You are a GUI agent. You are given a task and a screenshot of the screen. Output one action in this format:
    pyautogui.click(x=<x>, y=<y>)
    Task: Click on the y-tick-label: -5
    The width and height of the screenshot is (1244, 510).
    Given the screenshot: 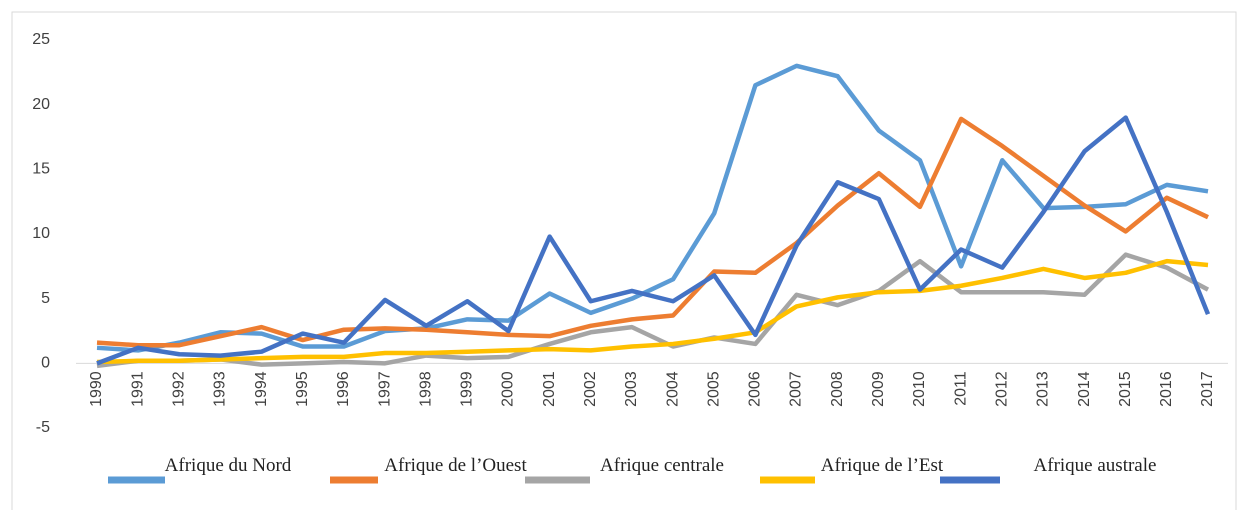 What is the action you would take?
    pyautogui.click(x=43, y=427)
    